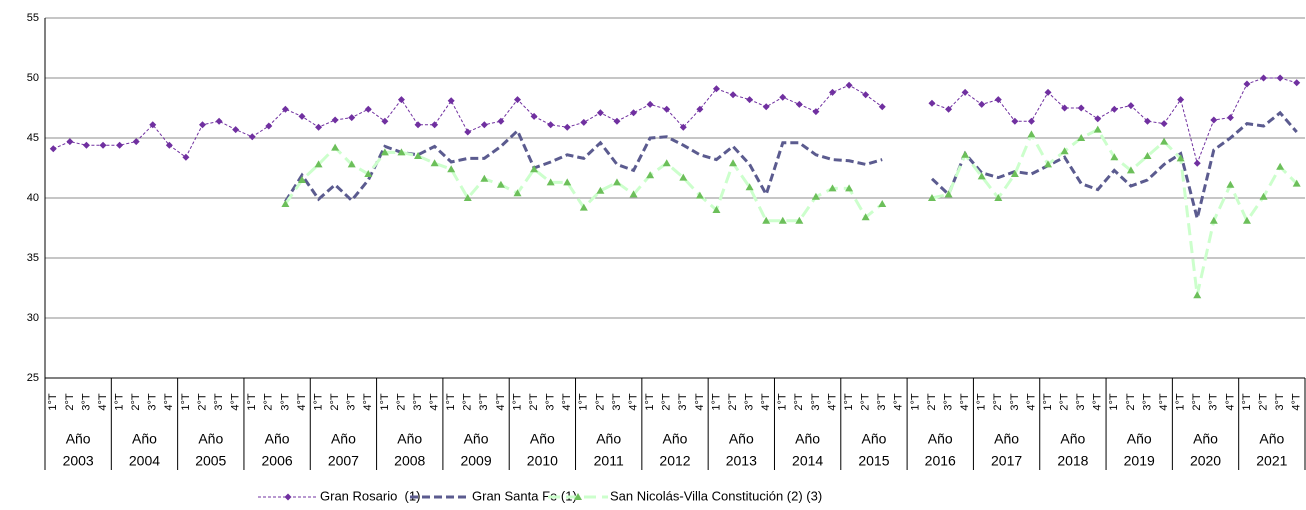  I want to click on group-label: 2020, so click(1205, 461).